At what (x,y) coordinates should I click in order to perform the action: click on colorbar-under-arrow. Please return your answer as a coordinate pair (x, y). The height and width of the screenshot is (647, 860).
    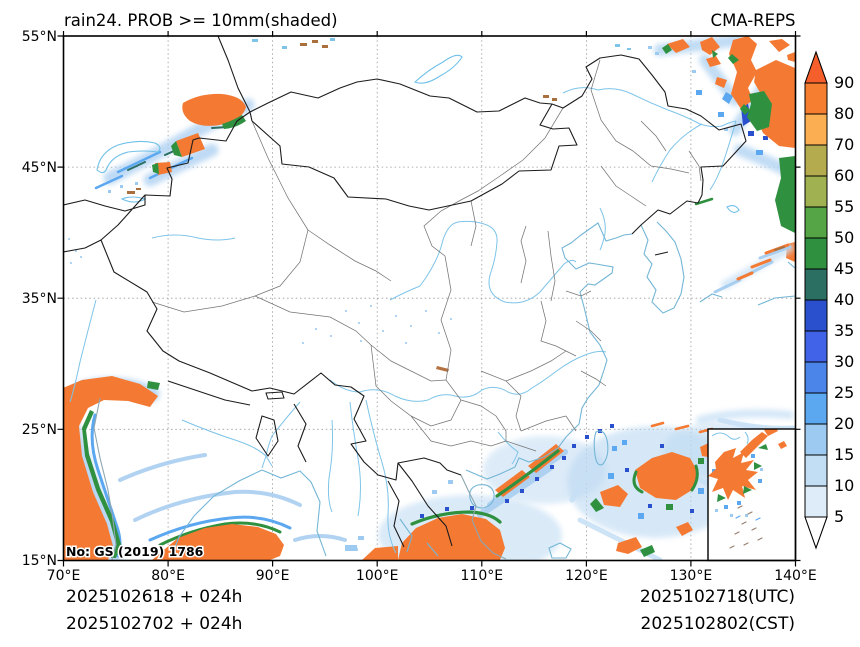
    Looking at the image, I should click on (816, 533).